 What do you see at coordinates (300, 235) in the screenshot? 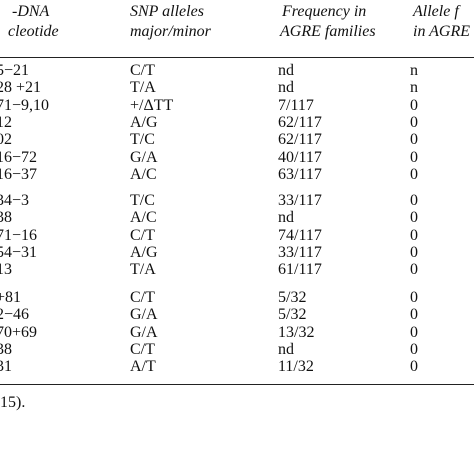
I see `cell: 74/117` at bounding box center [300, 235].